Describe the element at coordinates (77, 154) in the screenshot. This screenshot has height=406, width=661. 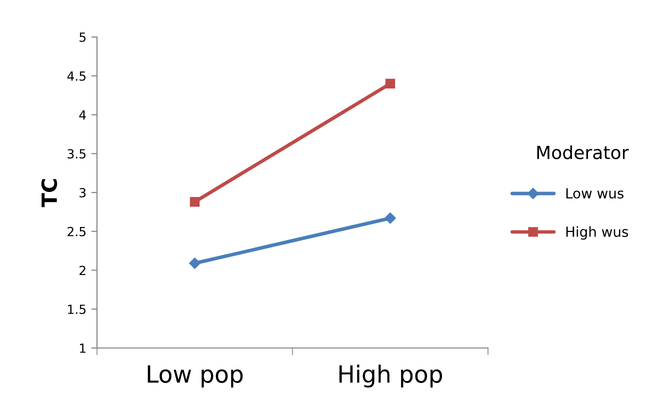
I see `y-tick-label: 3.5` at that location.